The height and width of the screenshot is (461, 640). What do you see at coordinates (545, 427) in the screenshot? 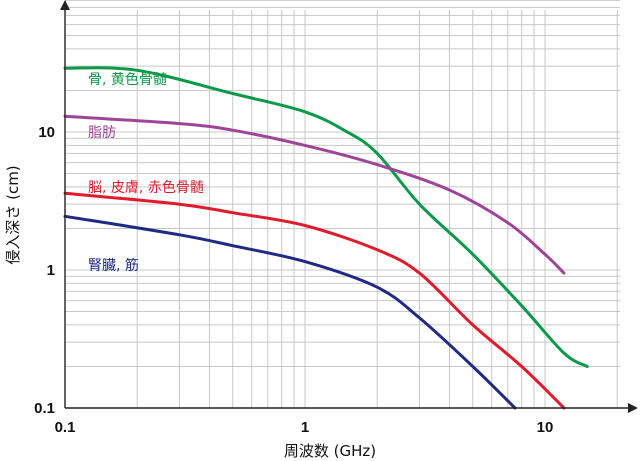
I see `x-tick-label: 10` at bounding box center [545, 427].